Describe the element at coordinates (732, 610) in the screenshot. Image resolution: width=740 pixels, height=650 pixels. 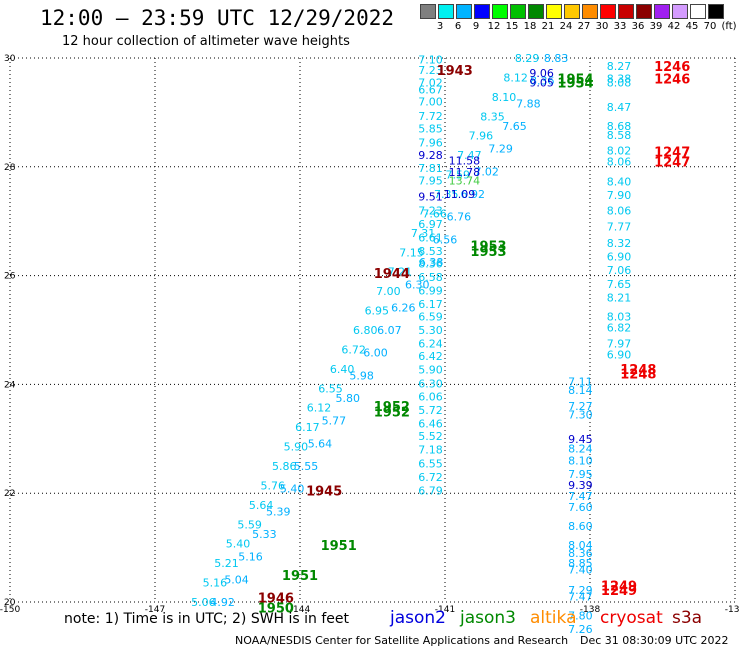
I see `x-tick-label: -135` at that location.